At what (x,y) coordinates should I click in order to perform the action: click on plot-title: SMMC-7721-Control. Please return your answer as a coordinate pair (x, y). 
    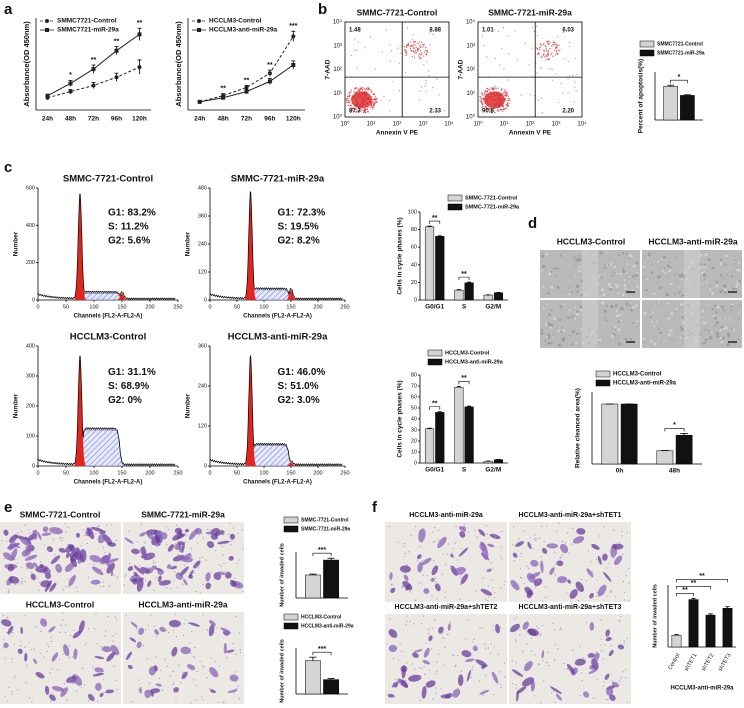
    Looking at the image, I should click on (397, 12).